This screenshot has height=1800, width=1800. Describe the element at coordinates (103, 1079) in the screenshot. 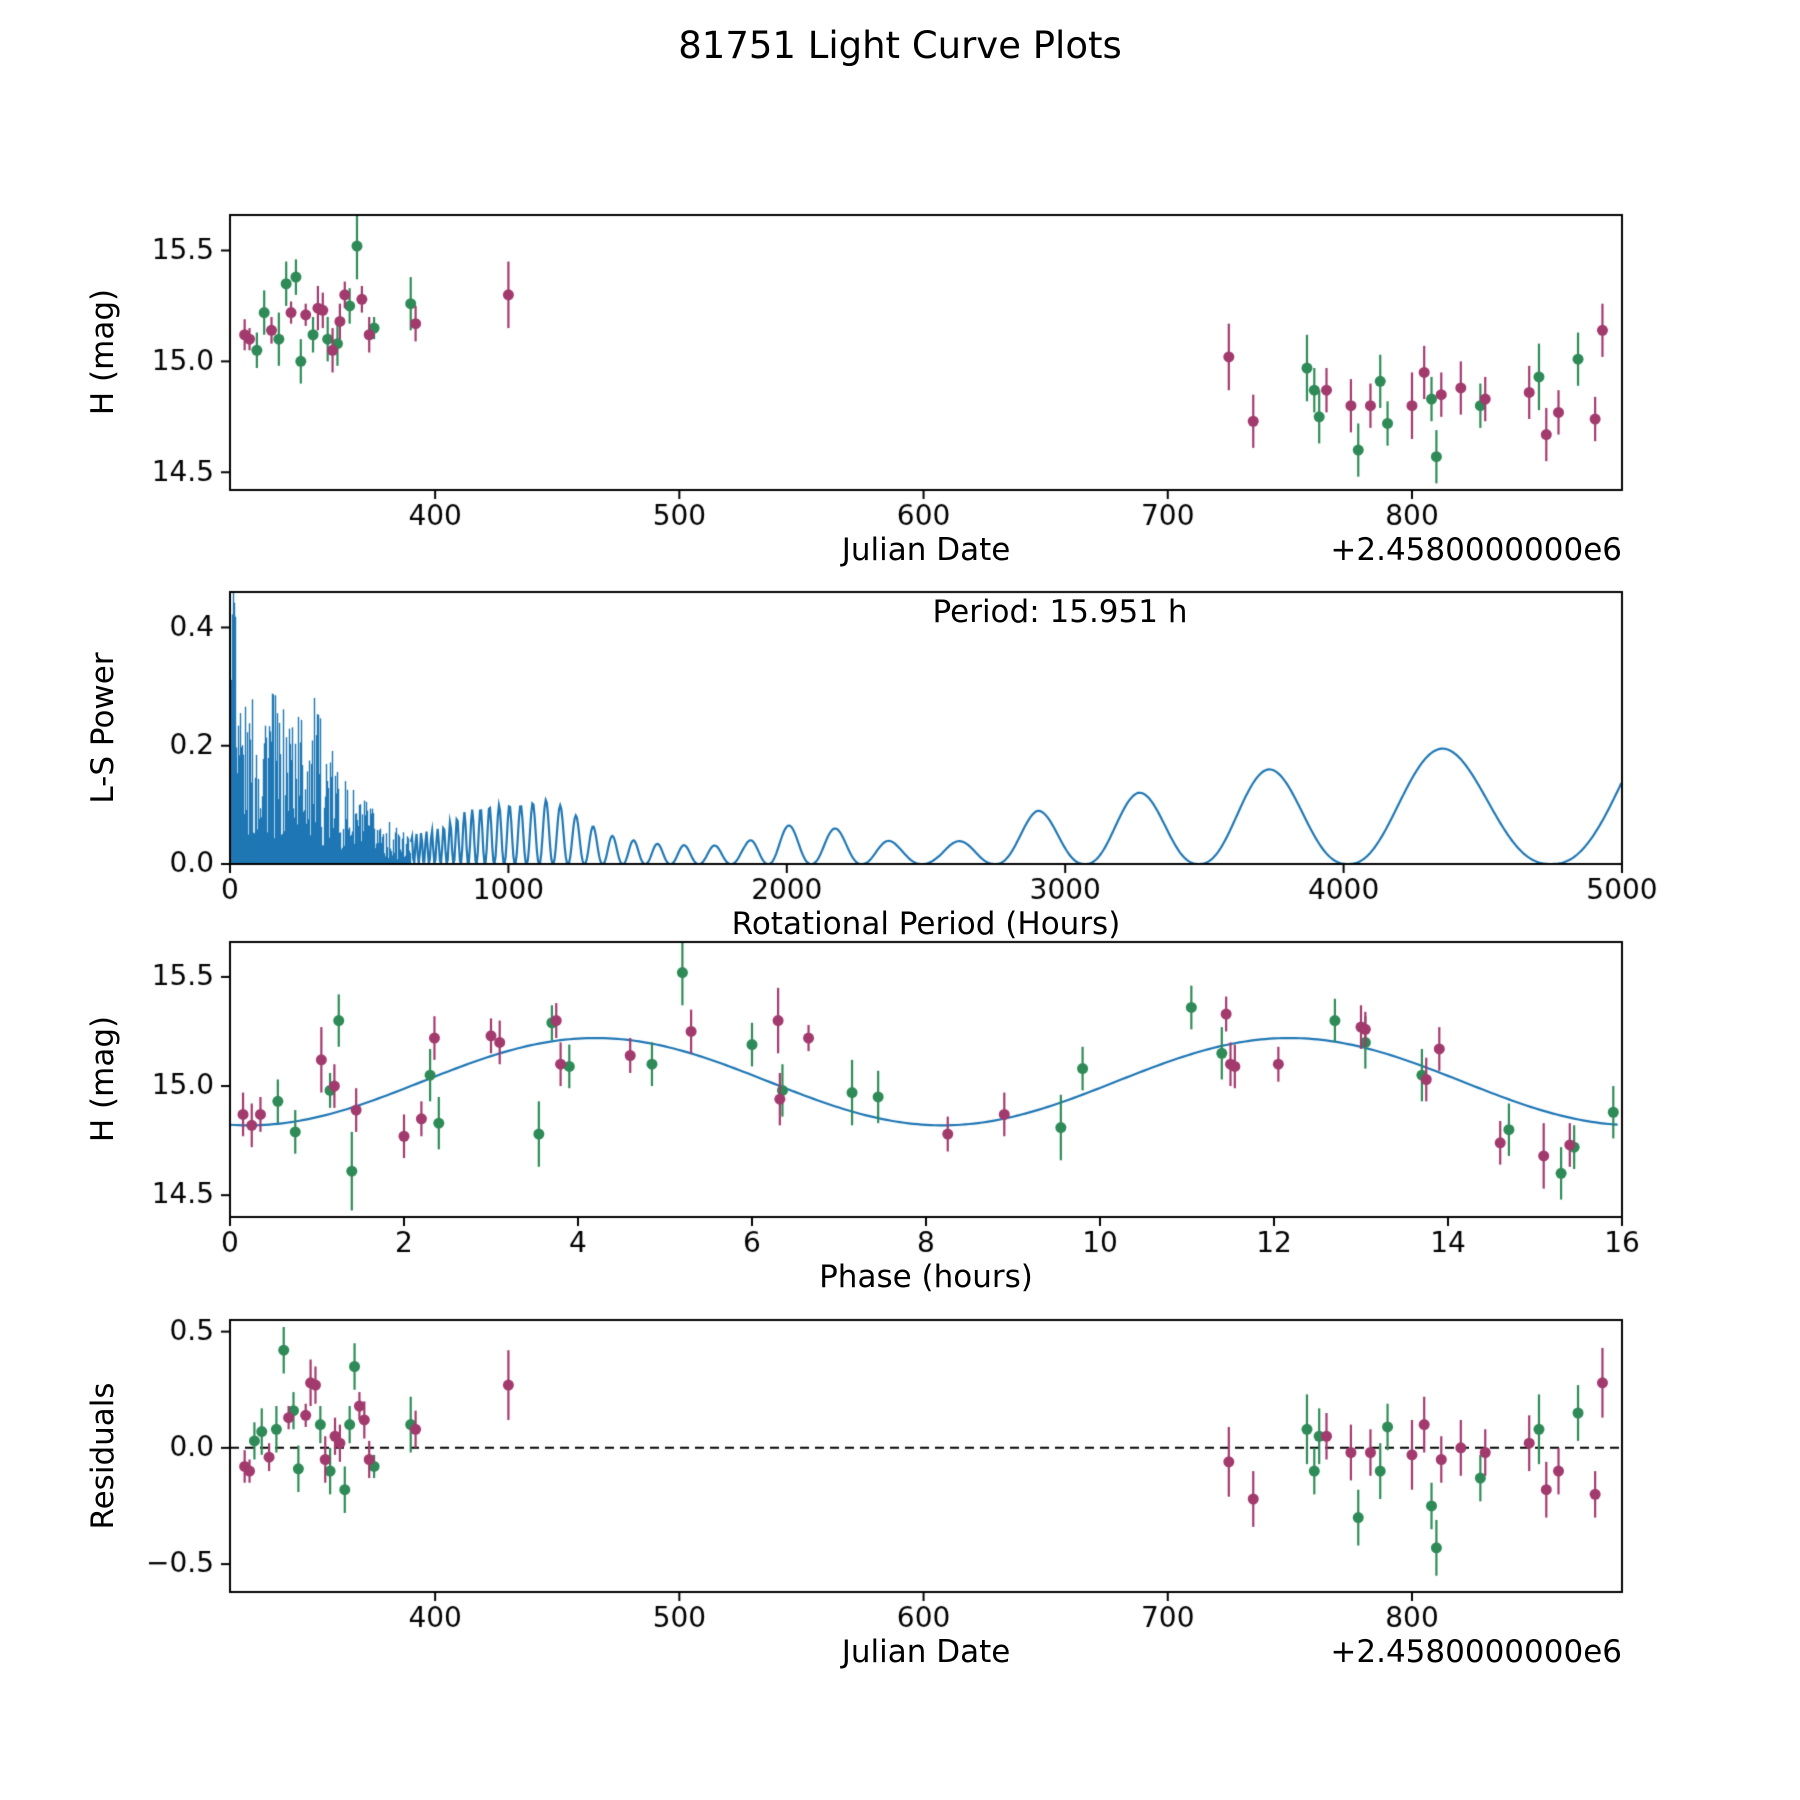

I see `panel3-ylabel: H (mag)` at that location.